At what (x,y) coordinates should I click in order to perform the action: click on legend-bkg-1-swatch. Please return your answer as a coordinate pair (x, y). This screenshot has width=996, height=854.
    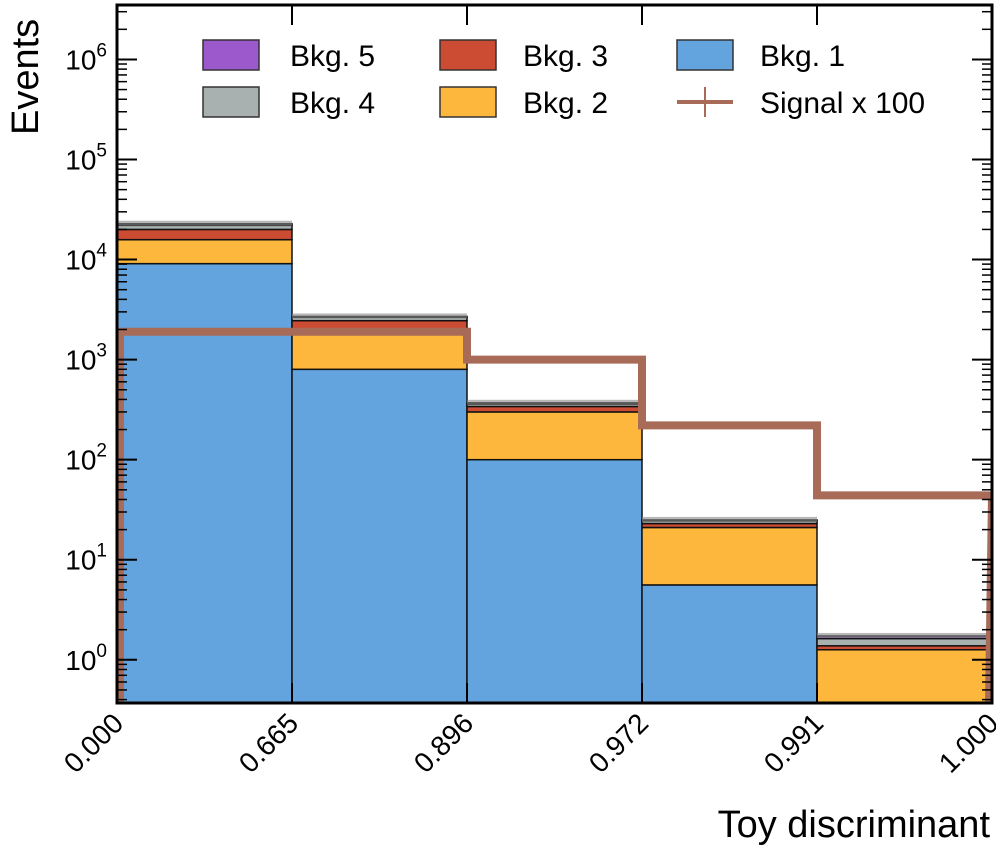
    Looking at the image, I should click on (705, 55).